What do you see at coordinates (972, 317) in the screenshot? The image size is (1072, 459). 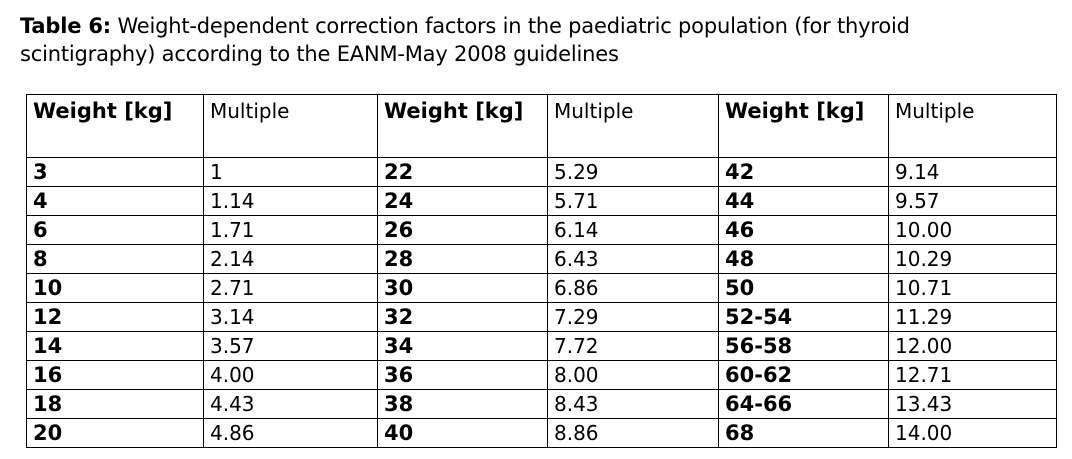 I see `multiple-cell: 11.29` at bounding box center [972, 317].